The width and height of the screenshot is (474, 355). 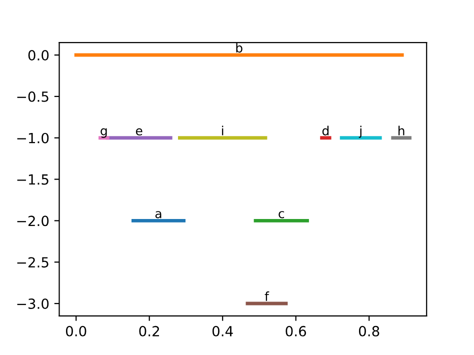 What do you see at coordinates (149, 331) in the screenshot?
I see `x-tick-label: 0.2` at bounding box center [149, 331].